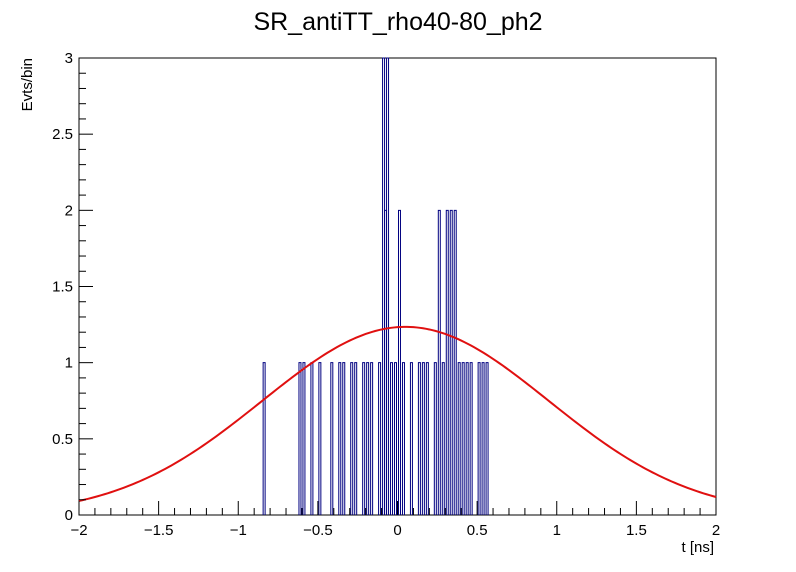 This screenshot has width=796, height=572. What do you see at coordinates (697, 547) in the screenshot?
I see `x-axis-label: t [ns]` at bounding box center [697, 547].